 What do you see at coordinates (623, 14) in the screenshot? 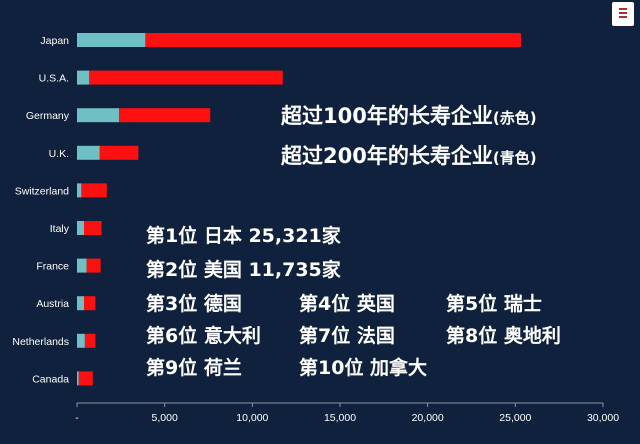
I see `document-icon` at bounding box center [623, 14].